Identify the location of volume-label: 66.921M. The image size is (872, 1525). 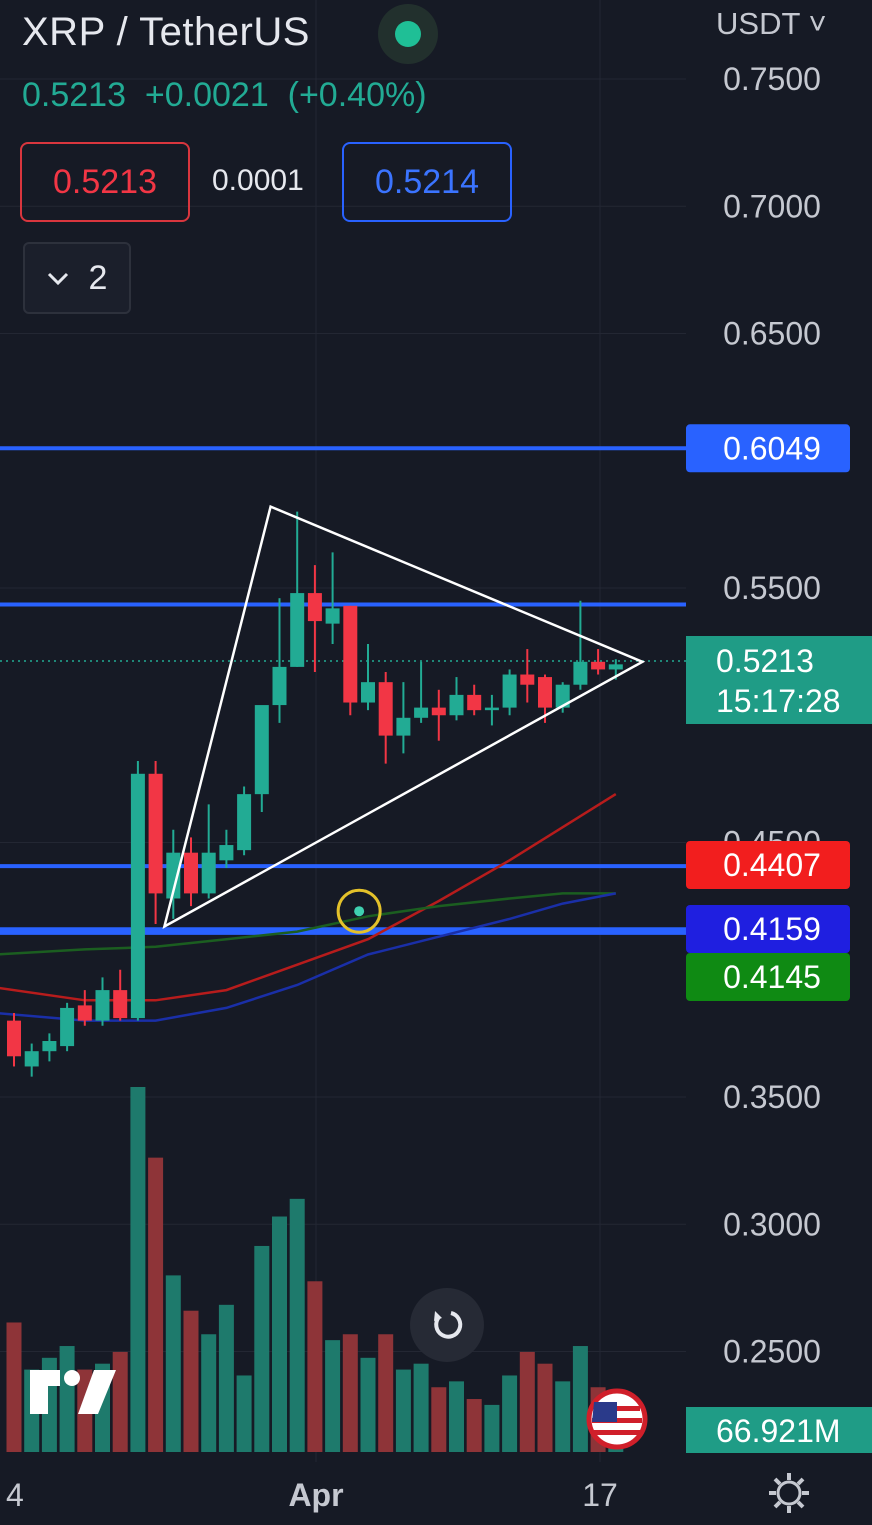
(778, 1431).